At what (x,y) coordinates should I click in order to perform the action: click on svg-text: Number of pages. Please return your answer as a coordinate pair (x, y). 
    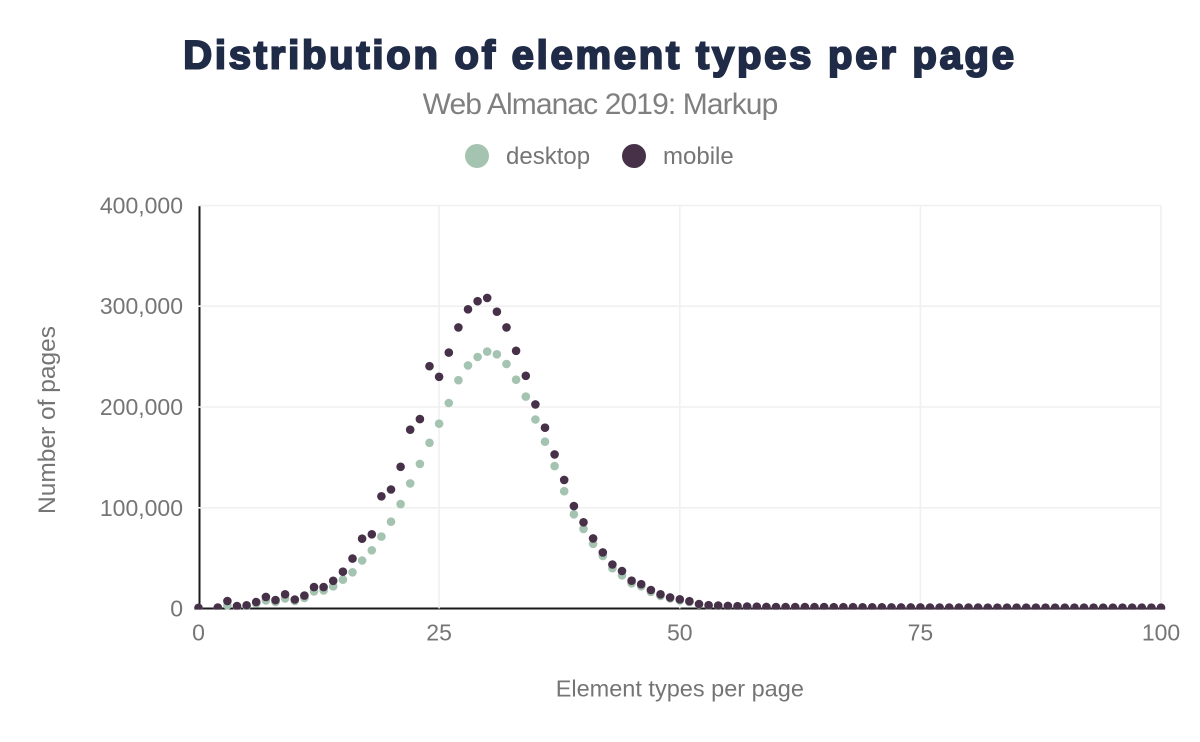
    Looking at the image, I should click on (47, 420).